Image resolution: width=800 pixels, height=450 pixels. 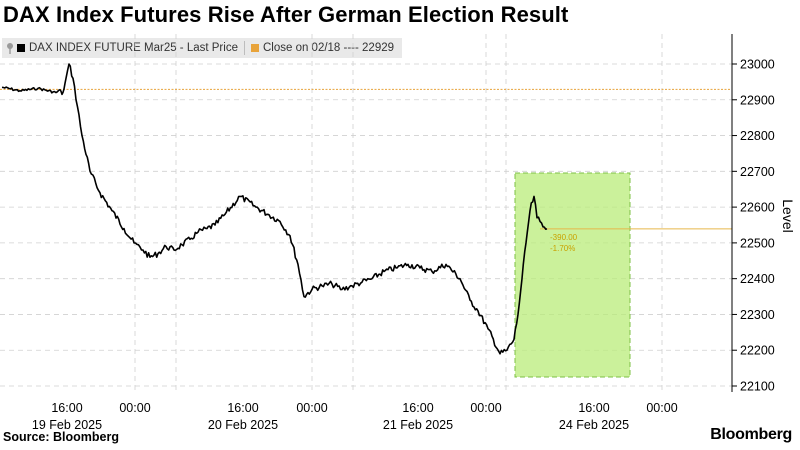 I want to click on legend-swatch-series, so click(x=21, y=48).